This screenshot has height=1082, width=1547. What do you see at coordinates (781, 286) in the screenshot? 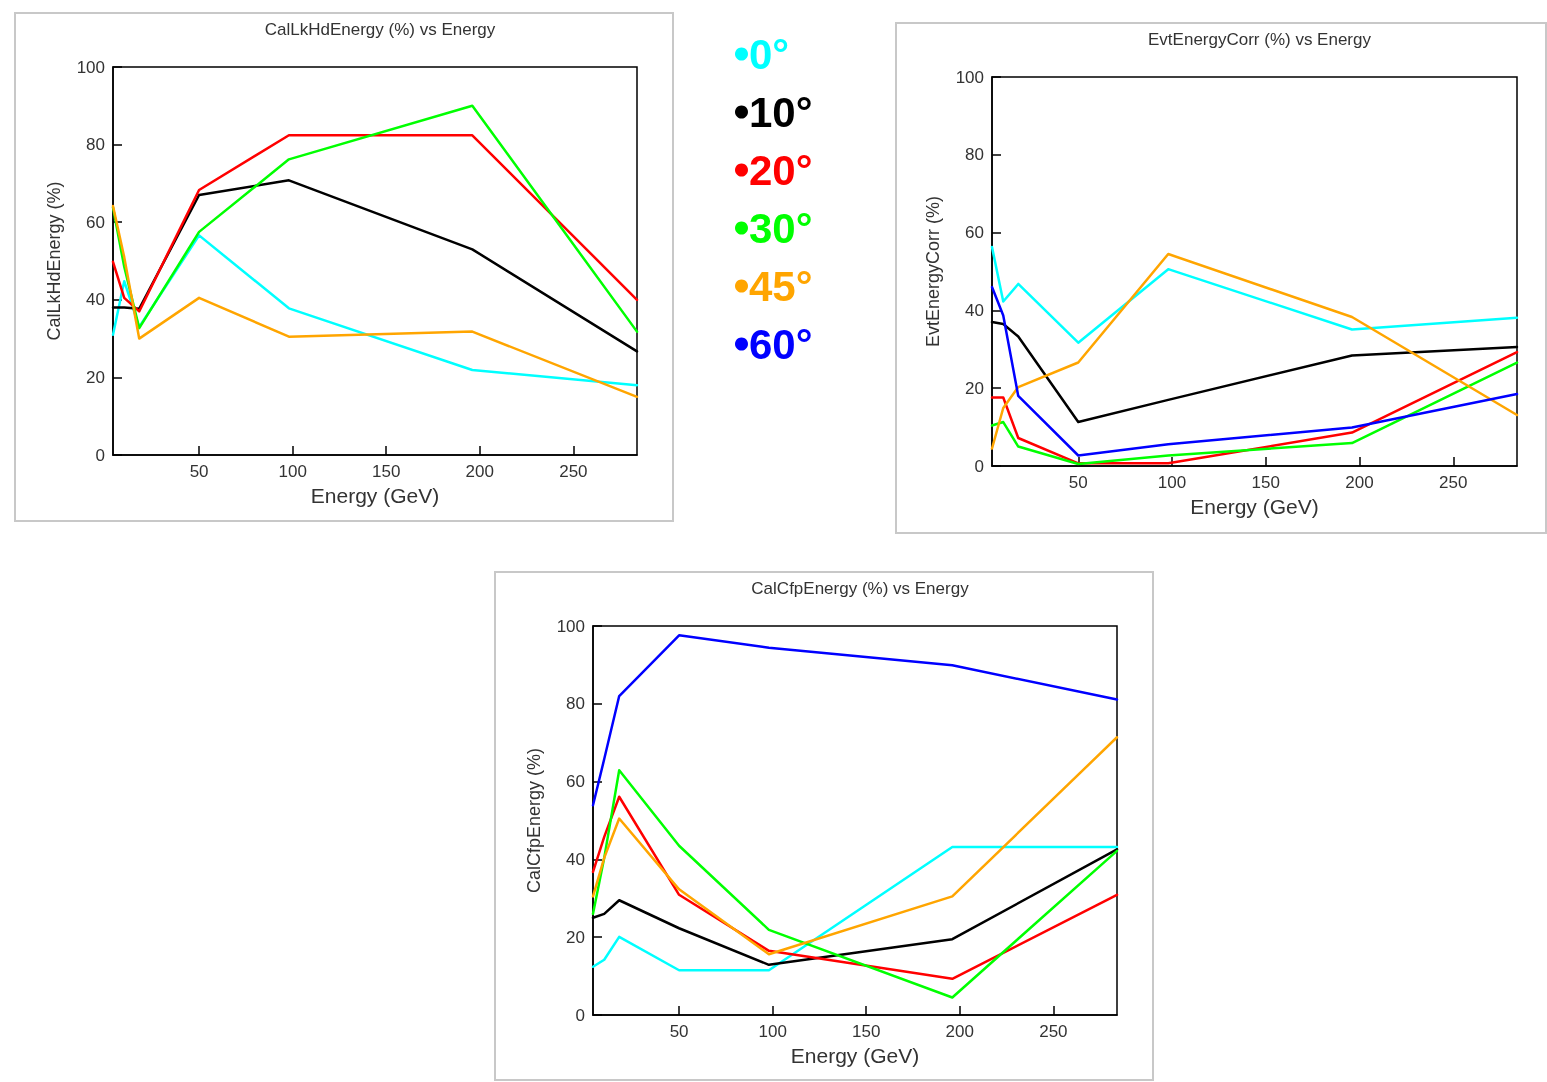
I see `legend-label: 45°` at bounding box center [781, 286].